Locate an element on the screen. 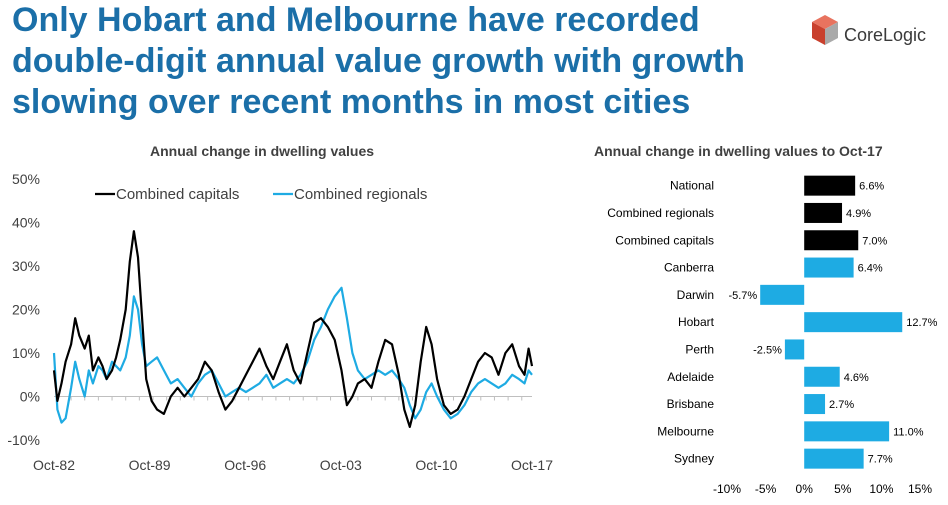 The width and height of the screenshot is (948, 505). data-label: -5.7% is located at coordinates (742, 296).